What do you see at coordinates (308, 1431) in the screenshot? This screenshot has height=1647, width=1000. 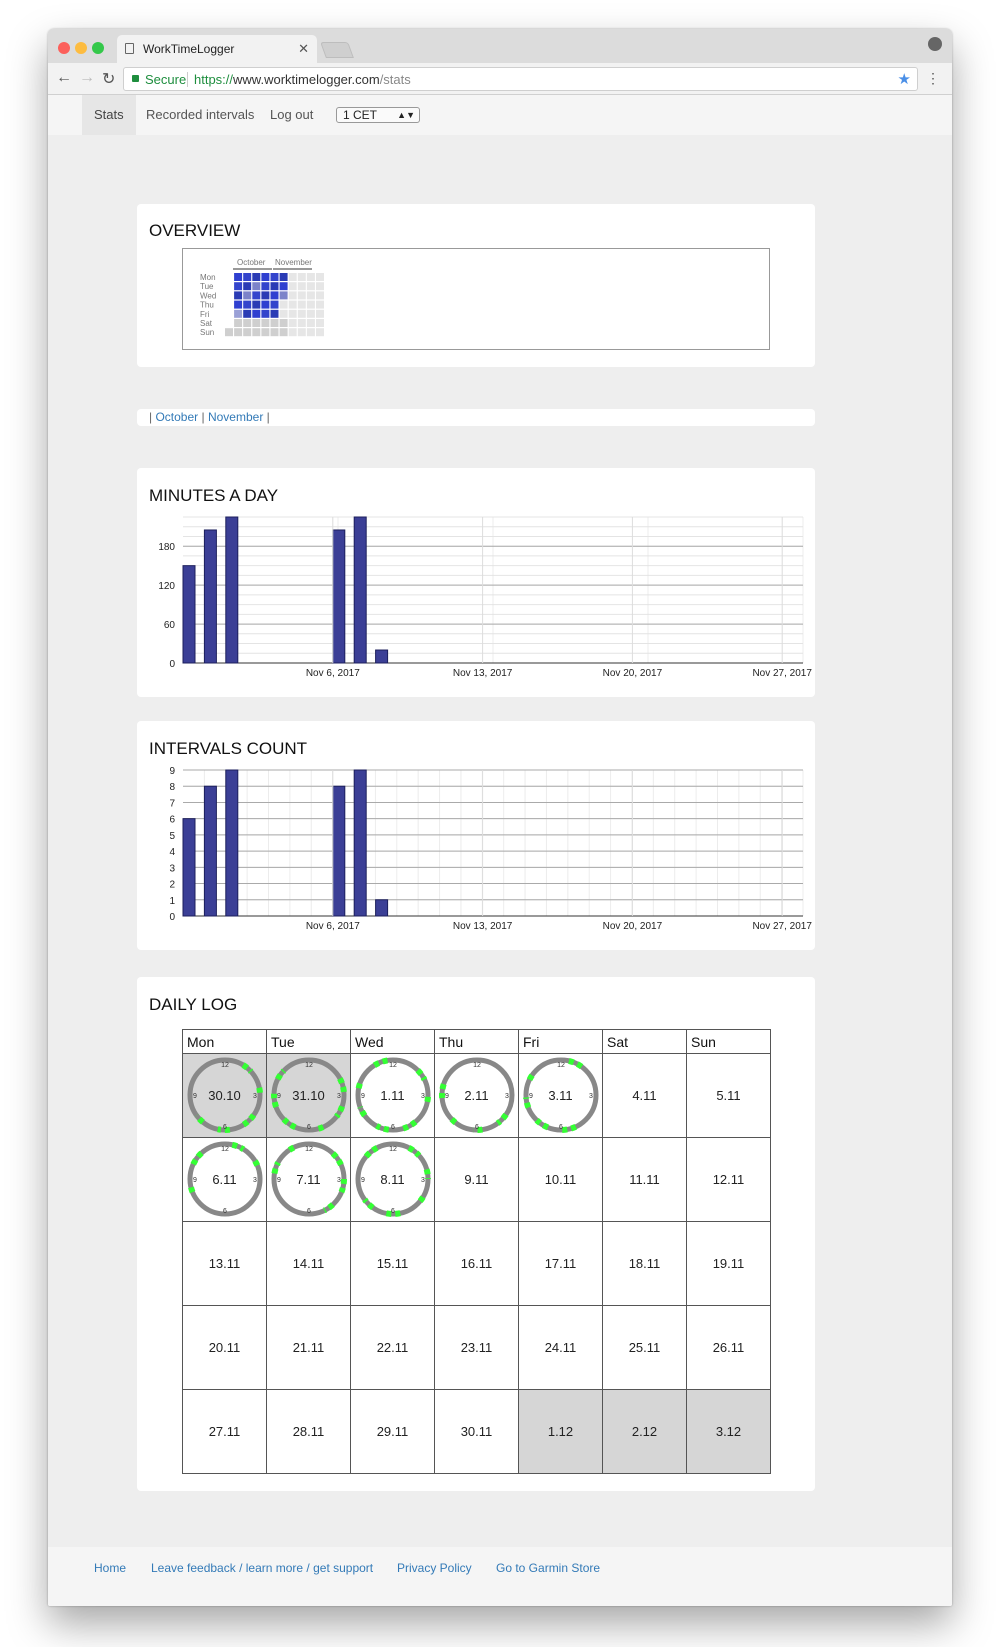 I see `calendar-day-cell: 28.11` at bounding box center [308, 1431].